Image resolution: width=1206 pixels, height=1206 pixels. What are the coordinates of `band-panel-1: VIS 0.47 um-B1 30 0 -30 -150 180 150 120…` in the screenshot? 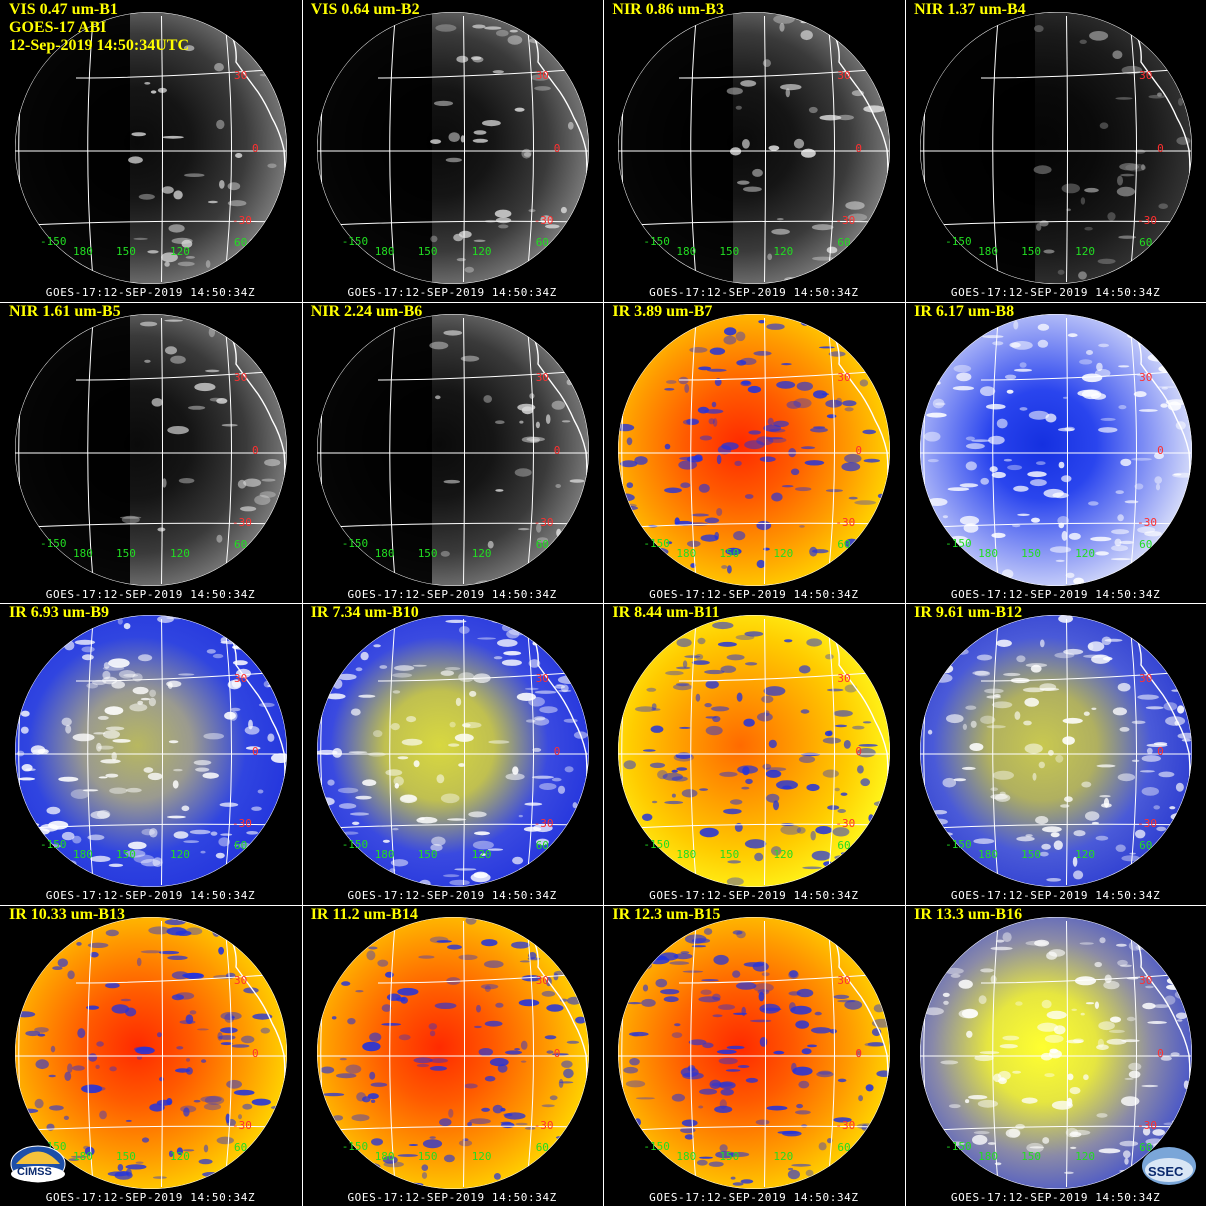 It's located at (150, 150).